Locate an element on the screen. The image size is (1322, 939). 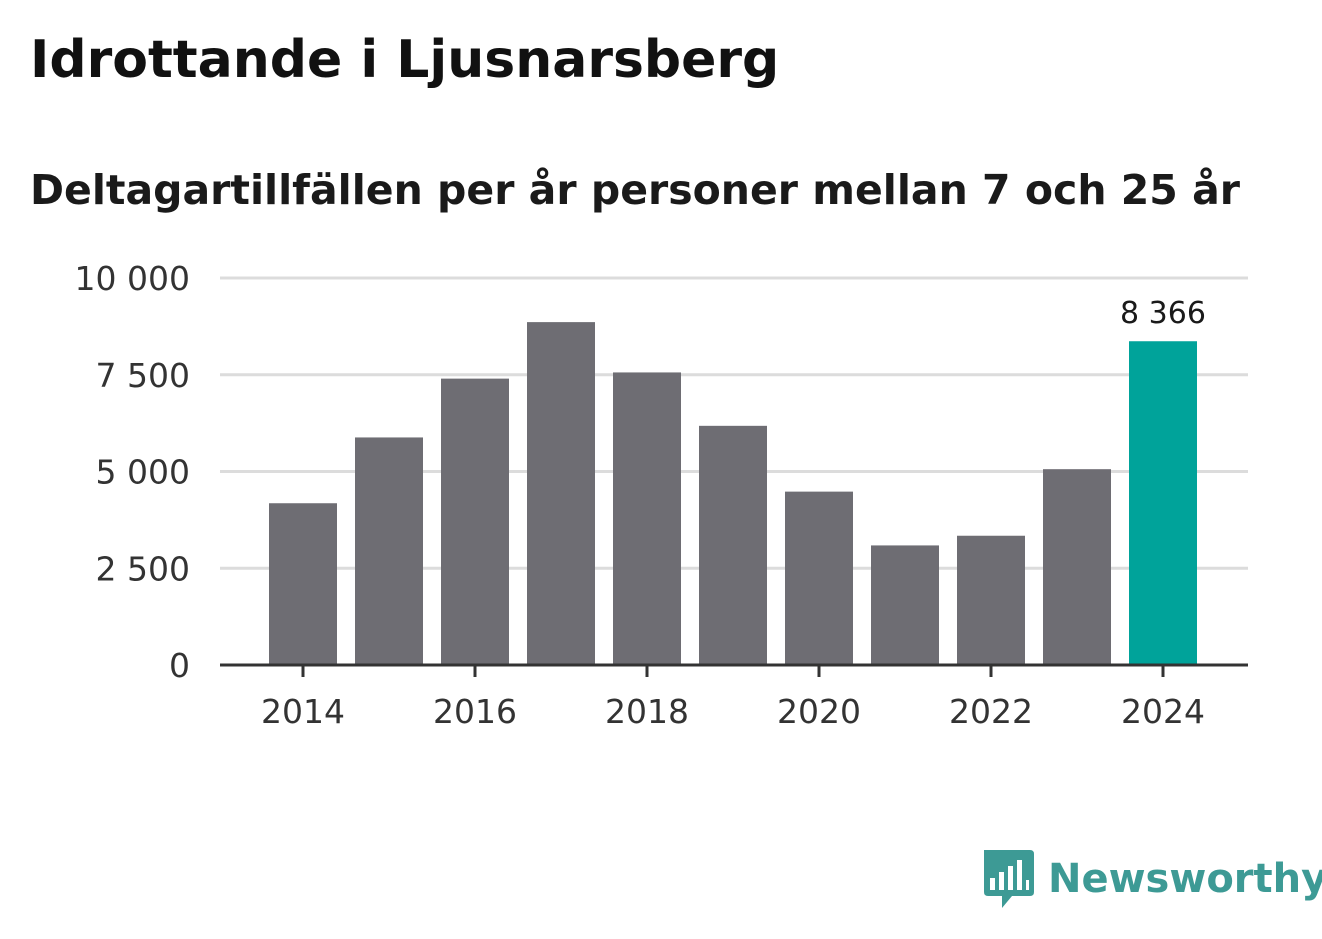
x-tick-label: 2018 is located at coordinates (647, 711).